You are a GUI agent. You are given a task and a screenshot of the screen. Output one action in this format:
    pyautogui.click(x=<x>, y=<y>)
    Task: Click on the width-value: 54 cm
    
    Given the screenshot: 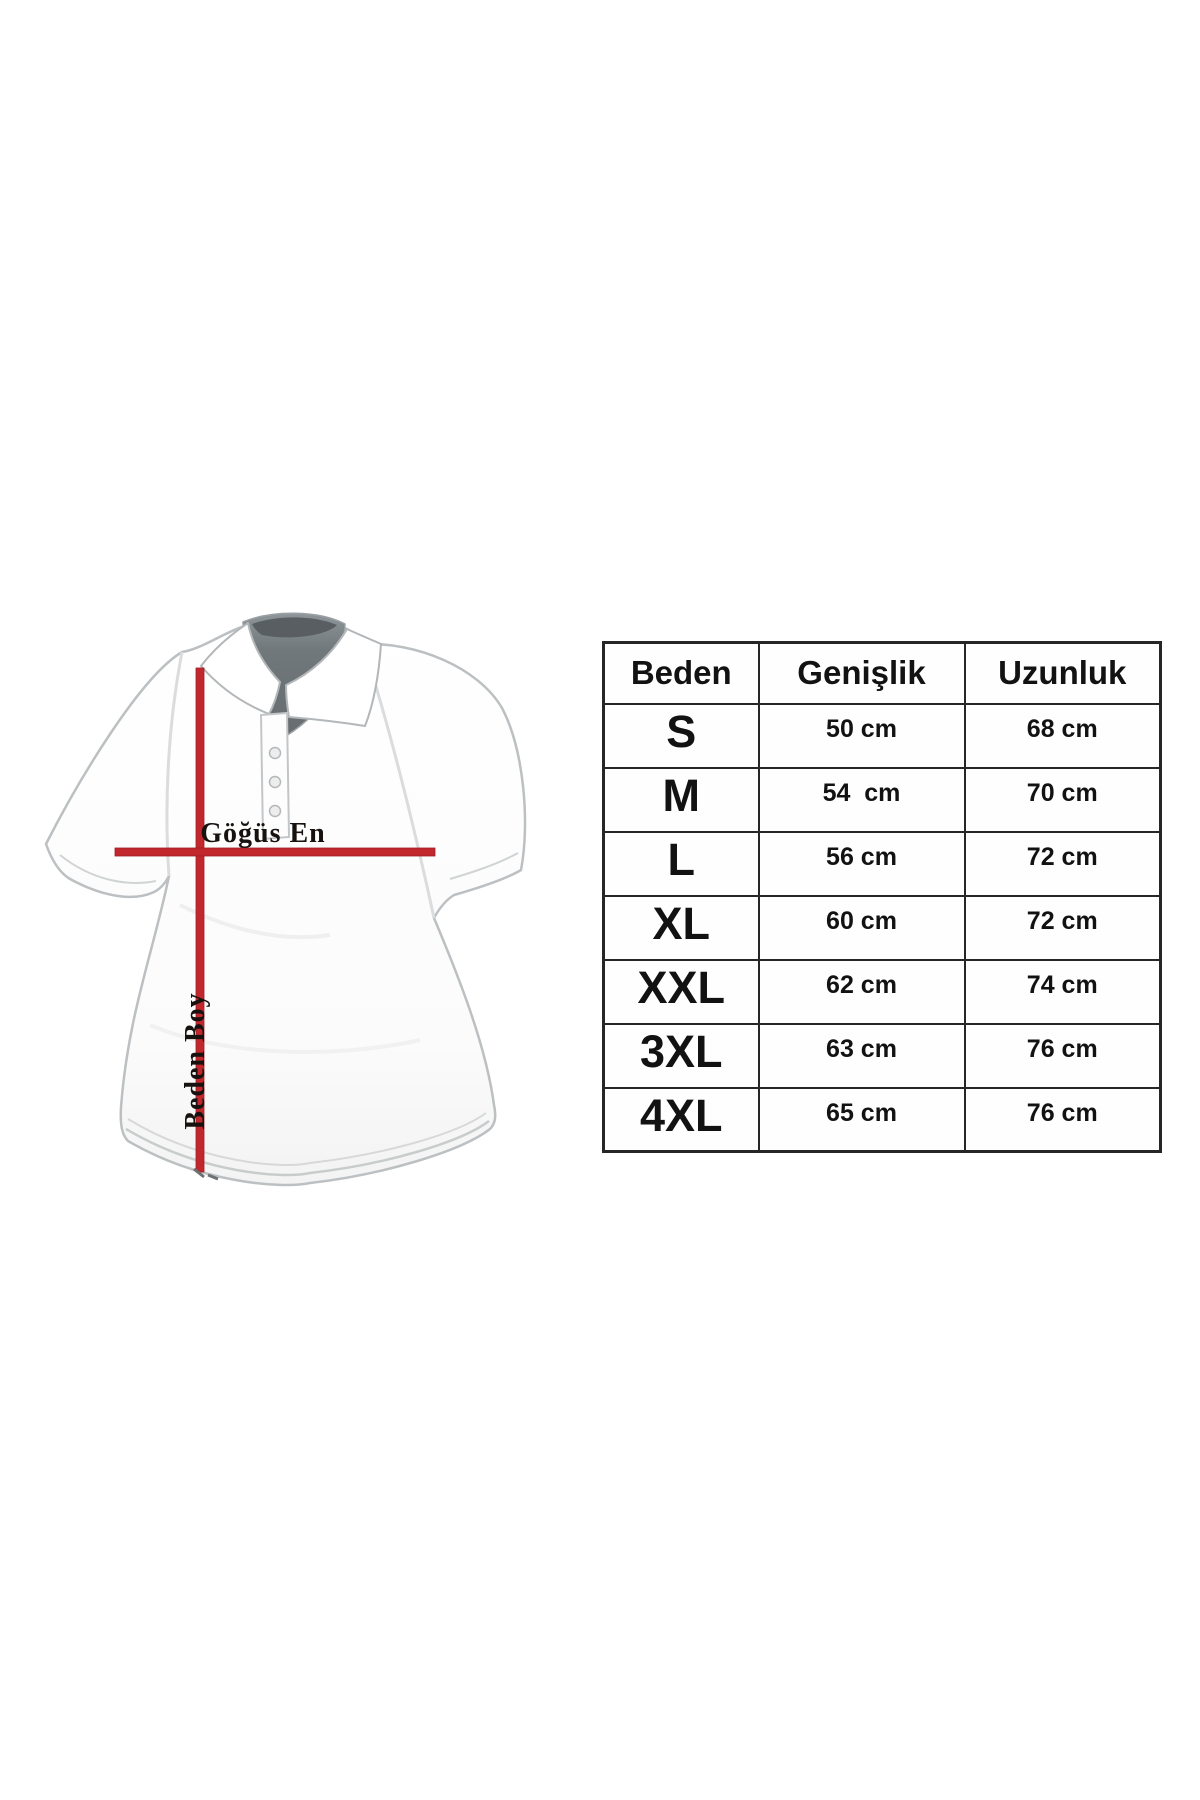 What is the action you would take?
    pyautogui.click(x=861, y=799)
    